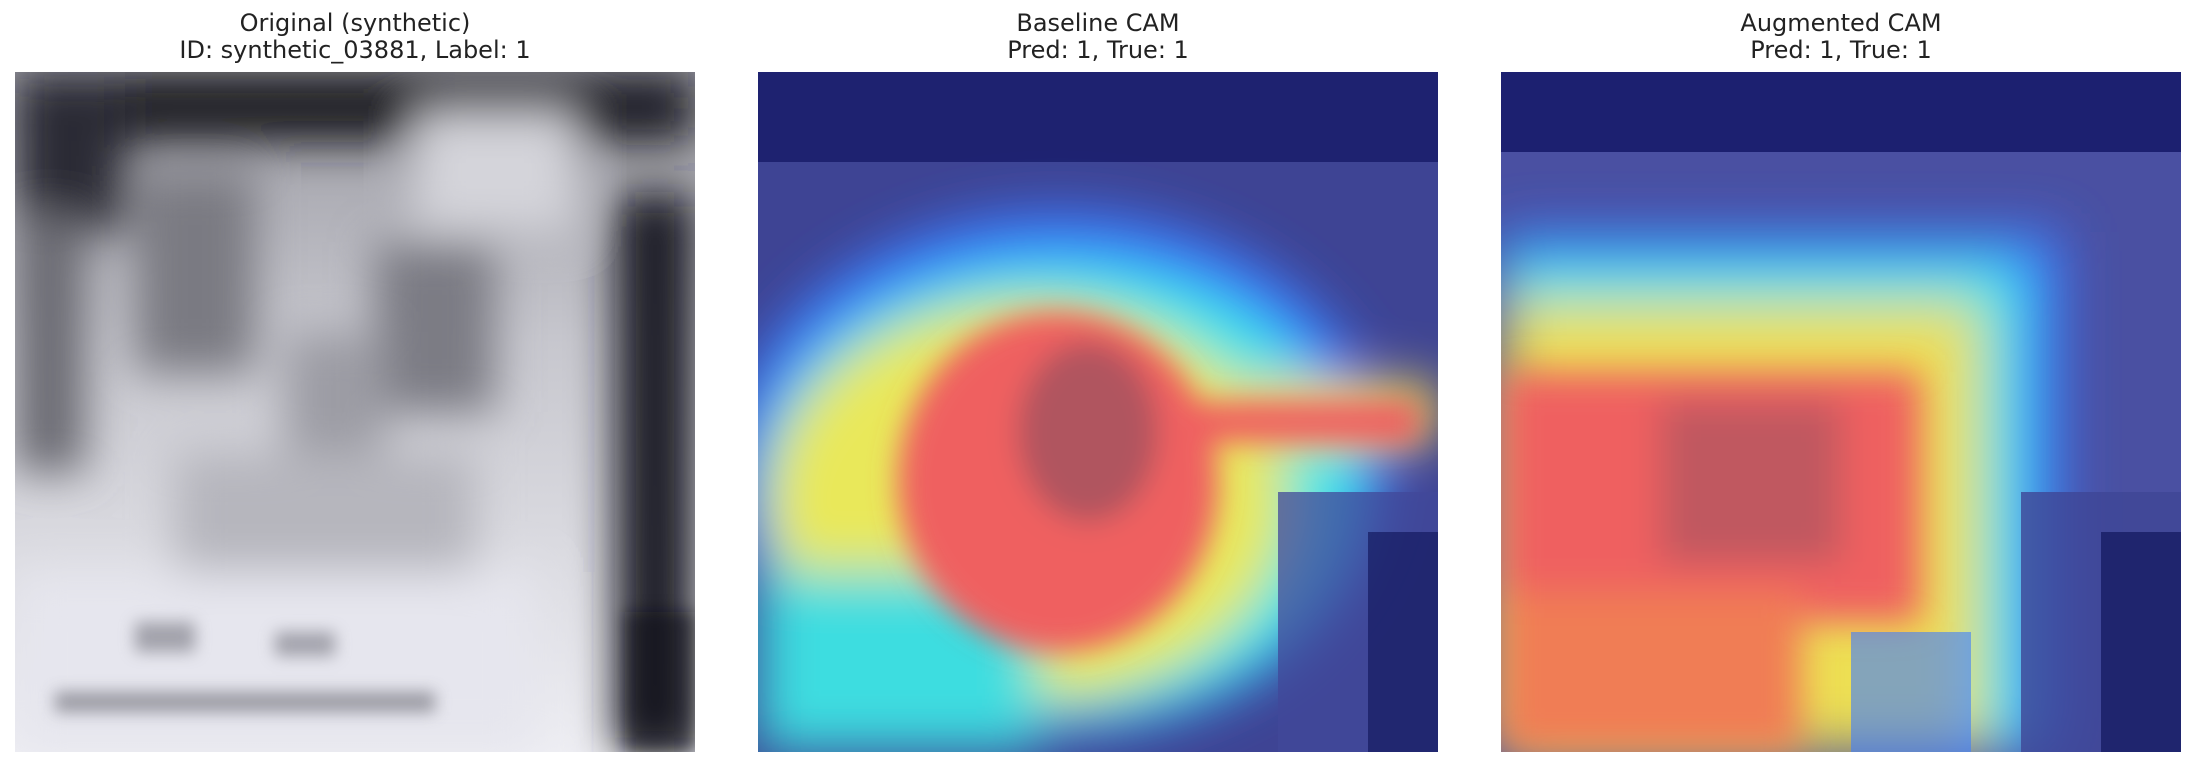  Describe the element at coordinates (355, 23) in the screenshot. I see `title-line-1: Original (synthetic)` at that location.